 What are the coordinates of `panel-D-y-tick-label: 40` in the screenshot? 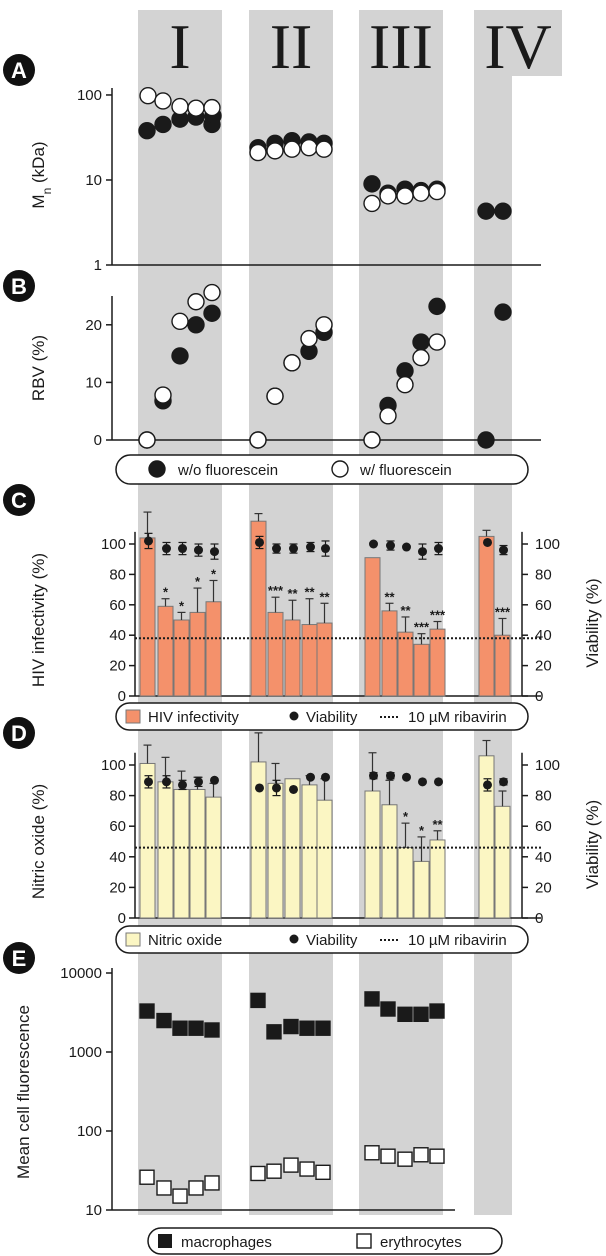 It's located at (117, 857).